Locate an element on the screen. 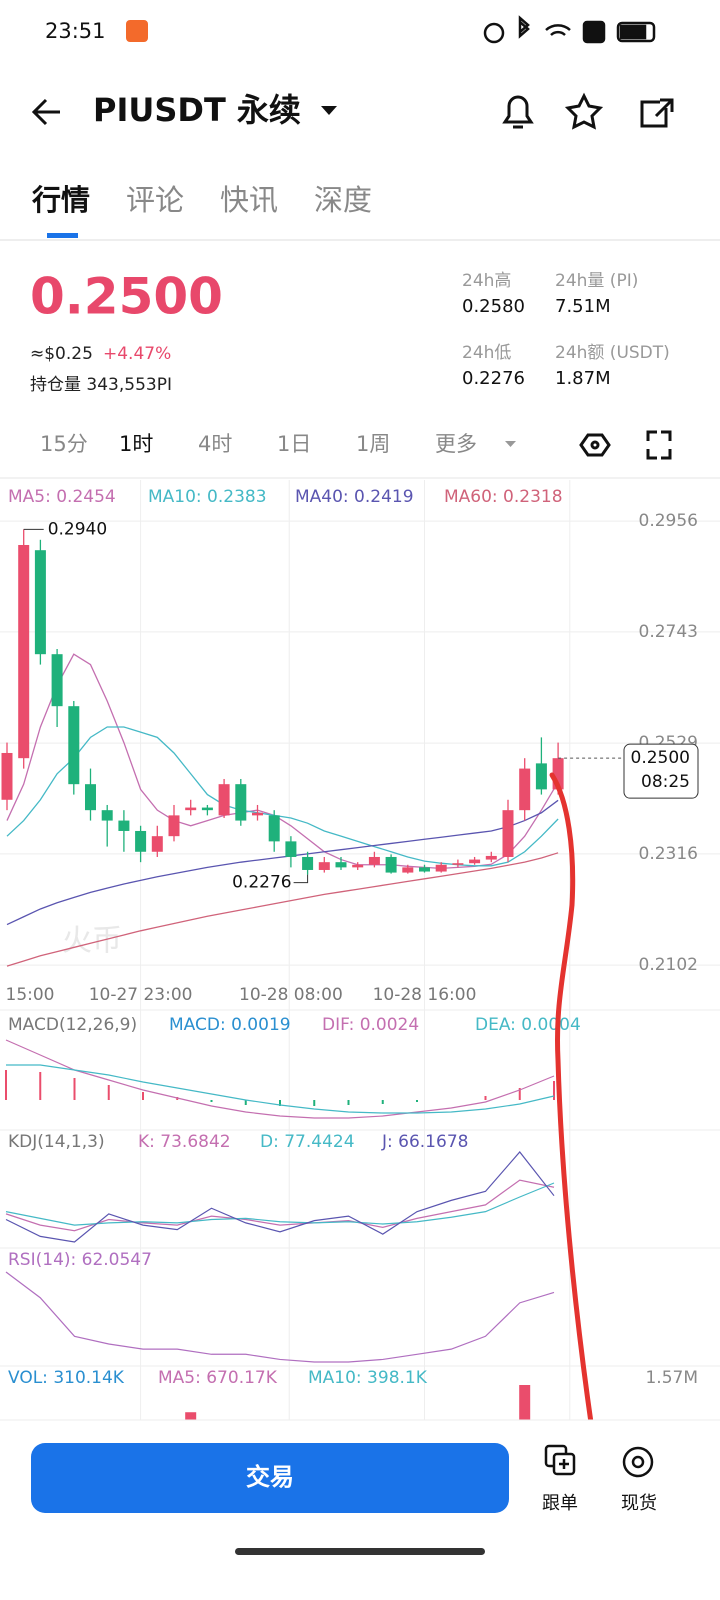  more-arrow is located at coordinates (510, 444).